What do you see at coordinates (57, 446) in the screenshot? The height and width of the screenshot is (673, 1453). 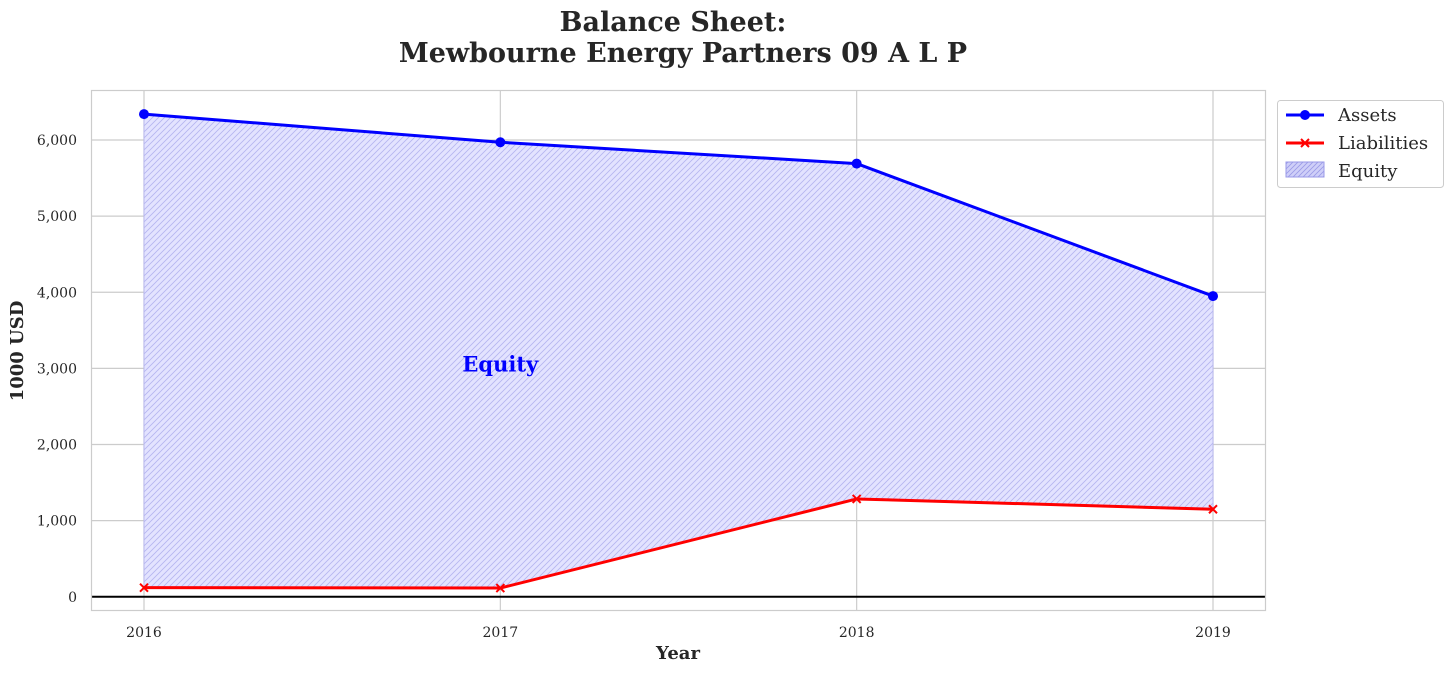 I see `y-tick-label: 2,000` at bounding box center [57, 446].